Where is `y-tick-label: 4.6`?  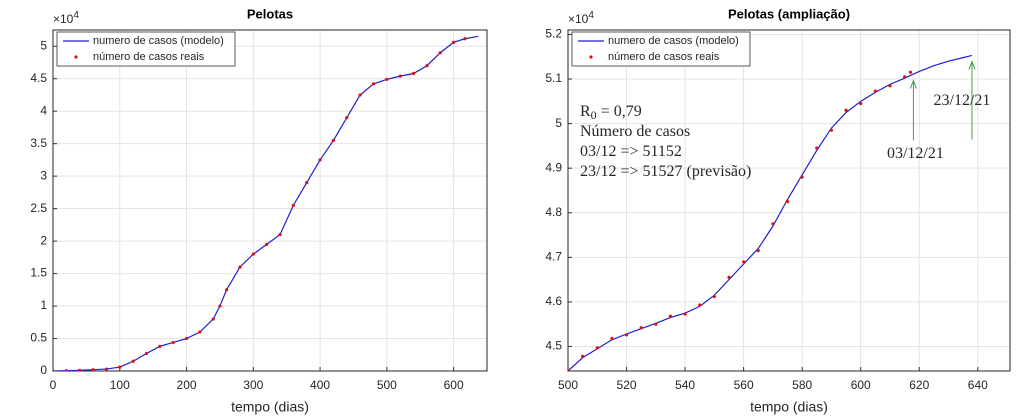
y-tick-label: 4.6 is located at coordinates (553, 301).